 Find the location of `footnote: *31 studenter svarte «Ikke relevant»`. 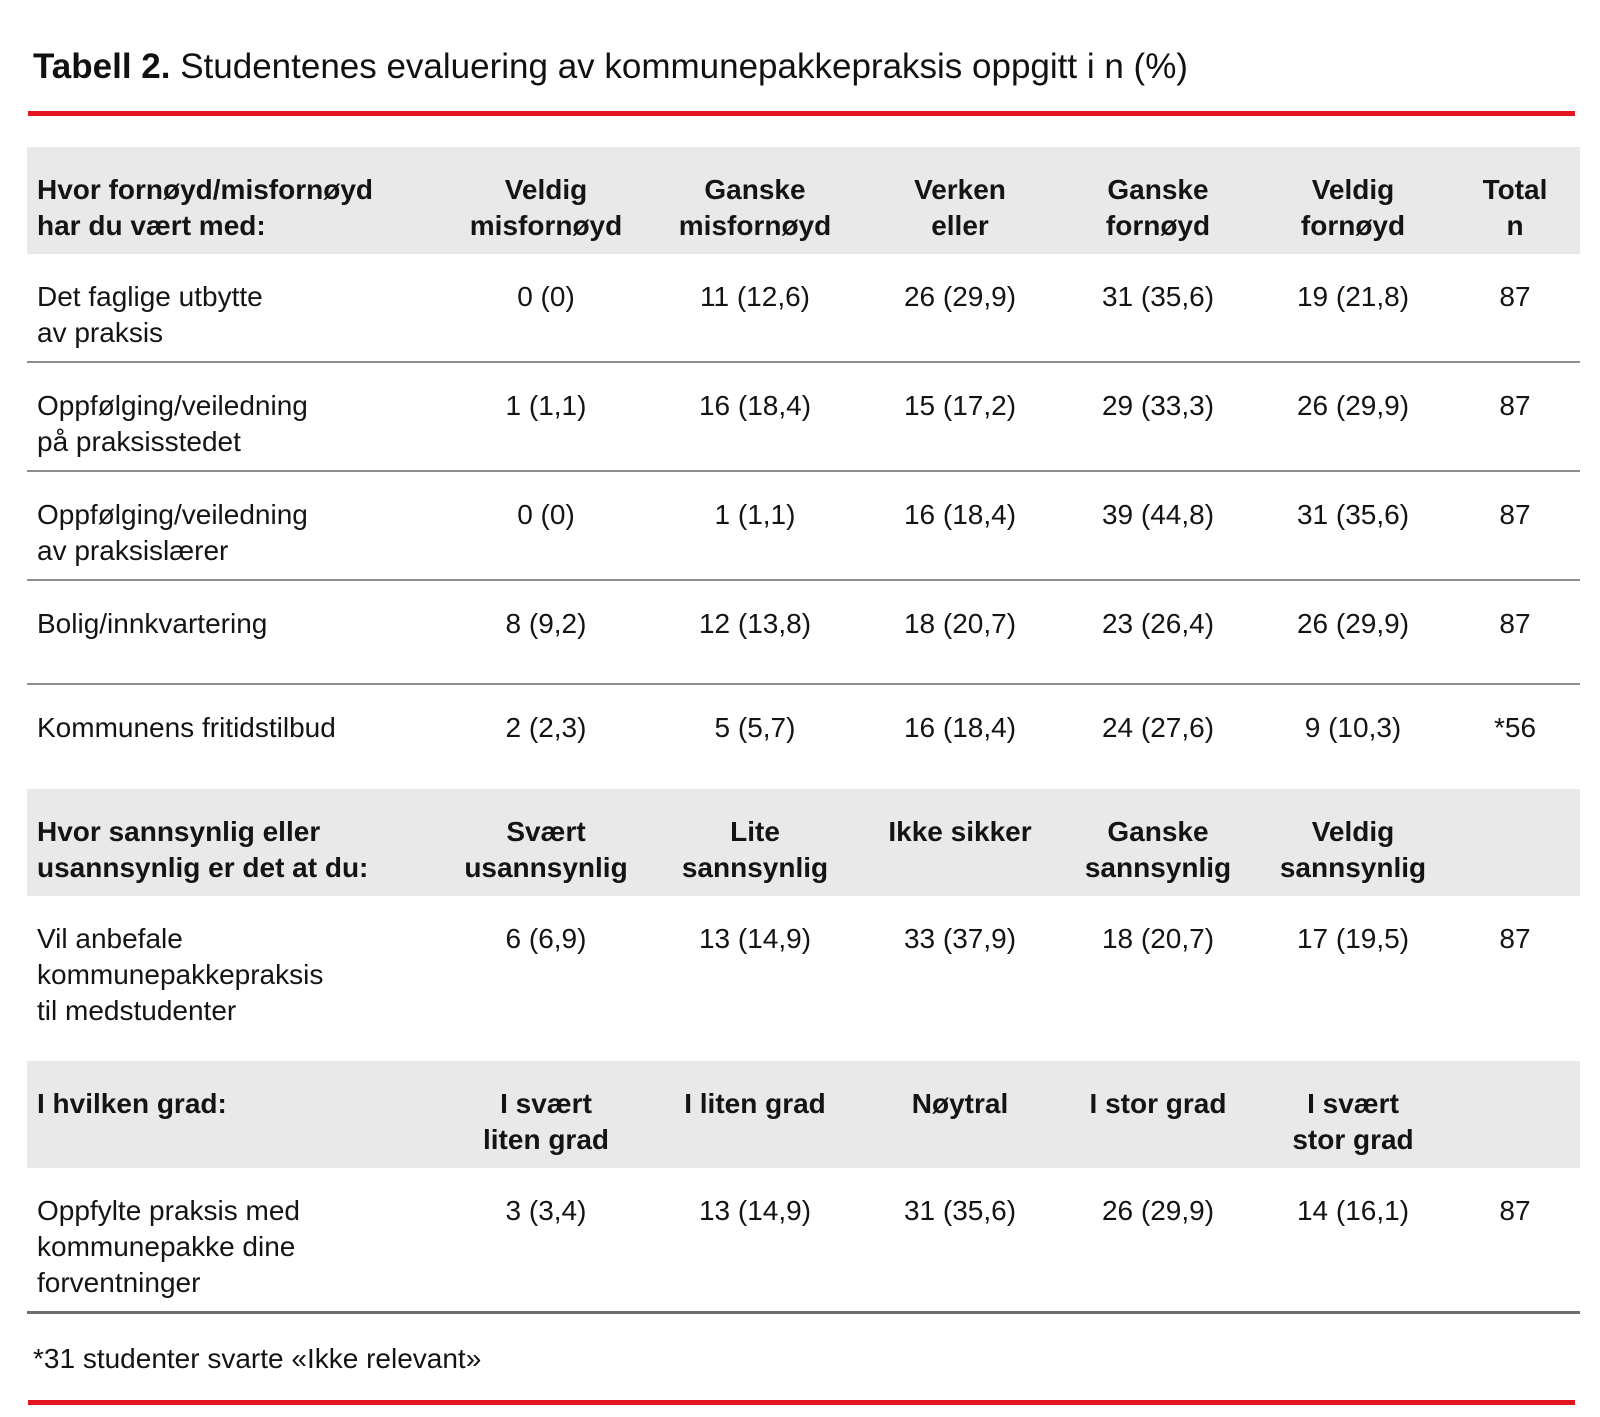

footnote: *31 studenter svarte «Ikke relevant» is located at coordinates (257, 1358).